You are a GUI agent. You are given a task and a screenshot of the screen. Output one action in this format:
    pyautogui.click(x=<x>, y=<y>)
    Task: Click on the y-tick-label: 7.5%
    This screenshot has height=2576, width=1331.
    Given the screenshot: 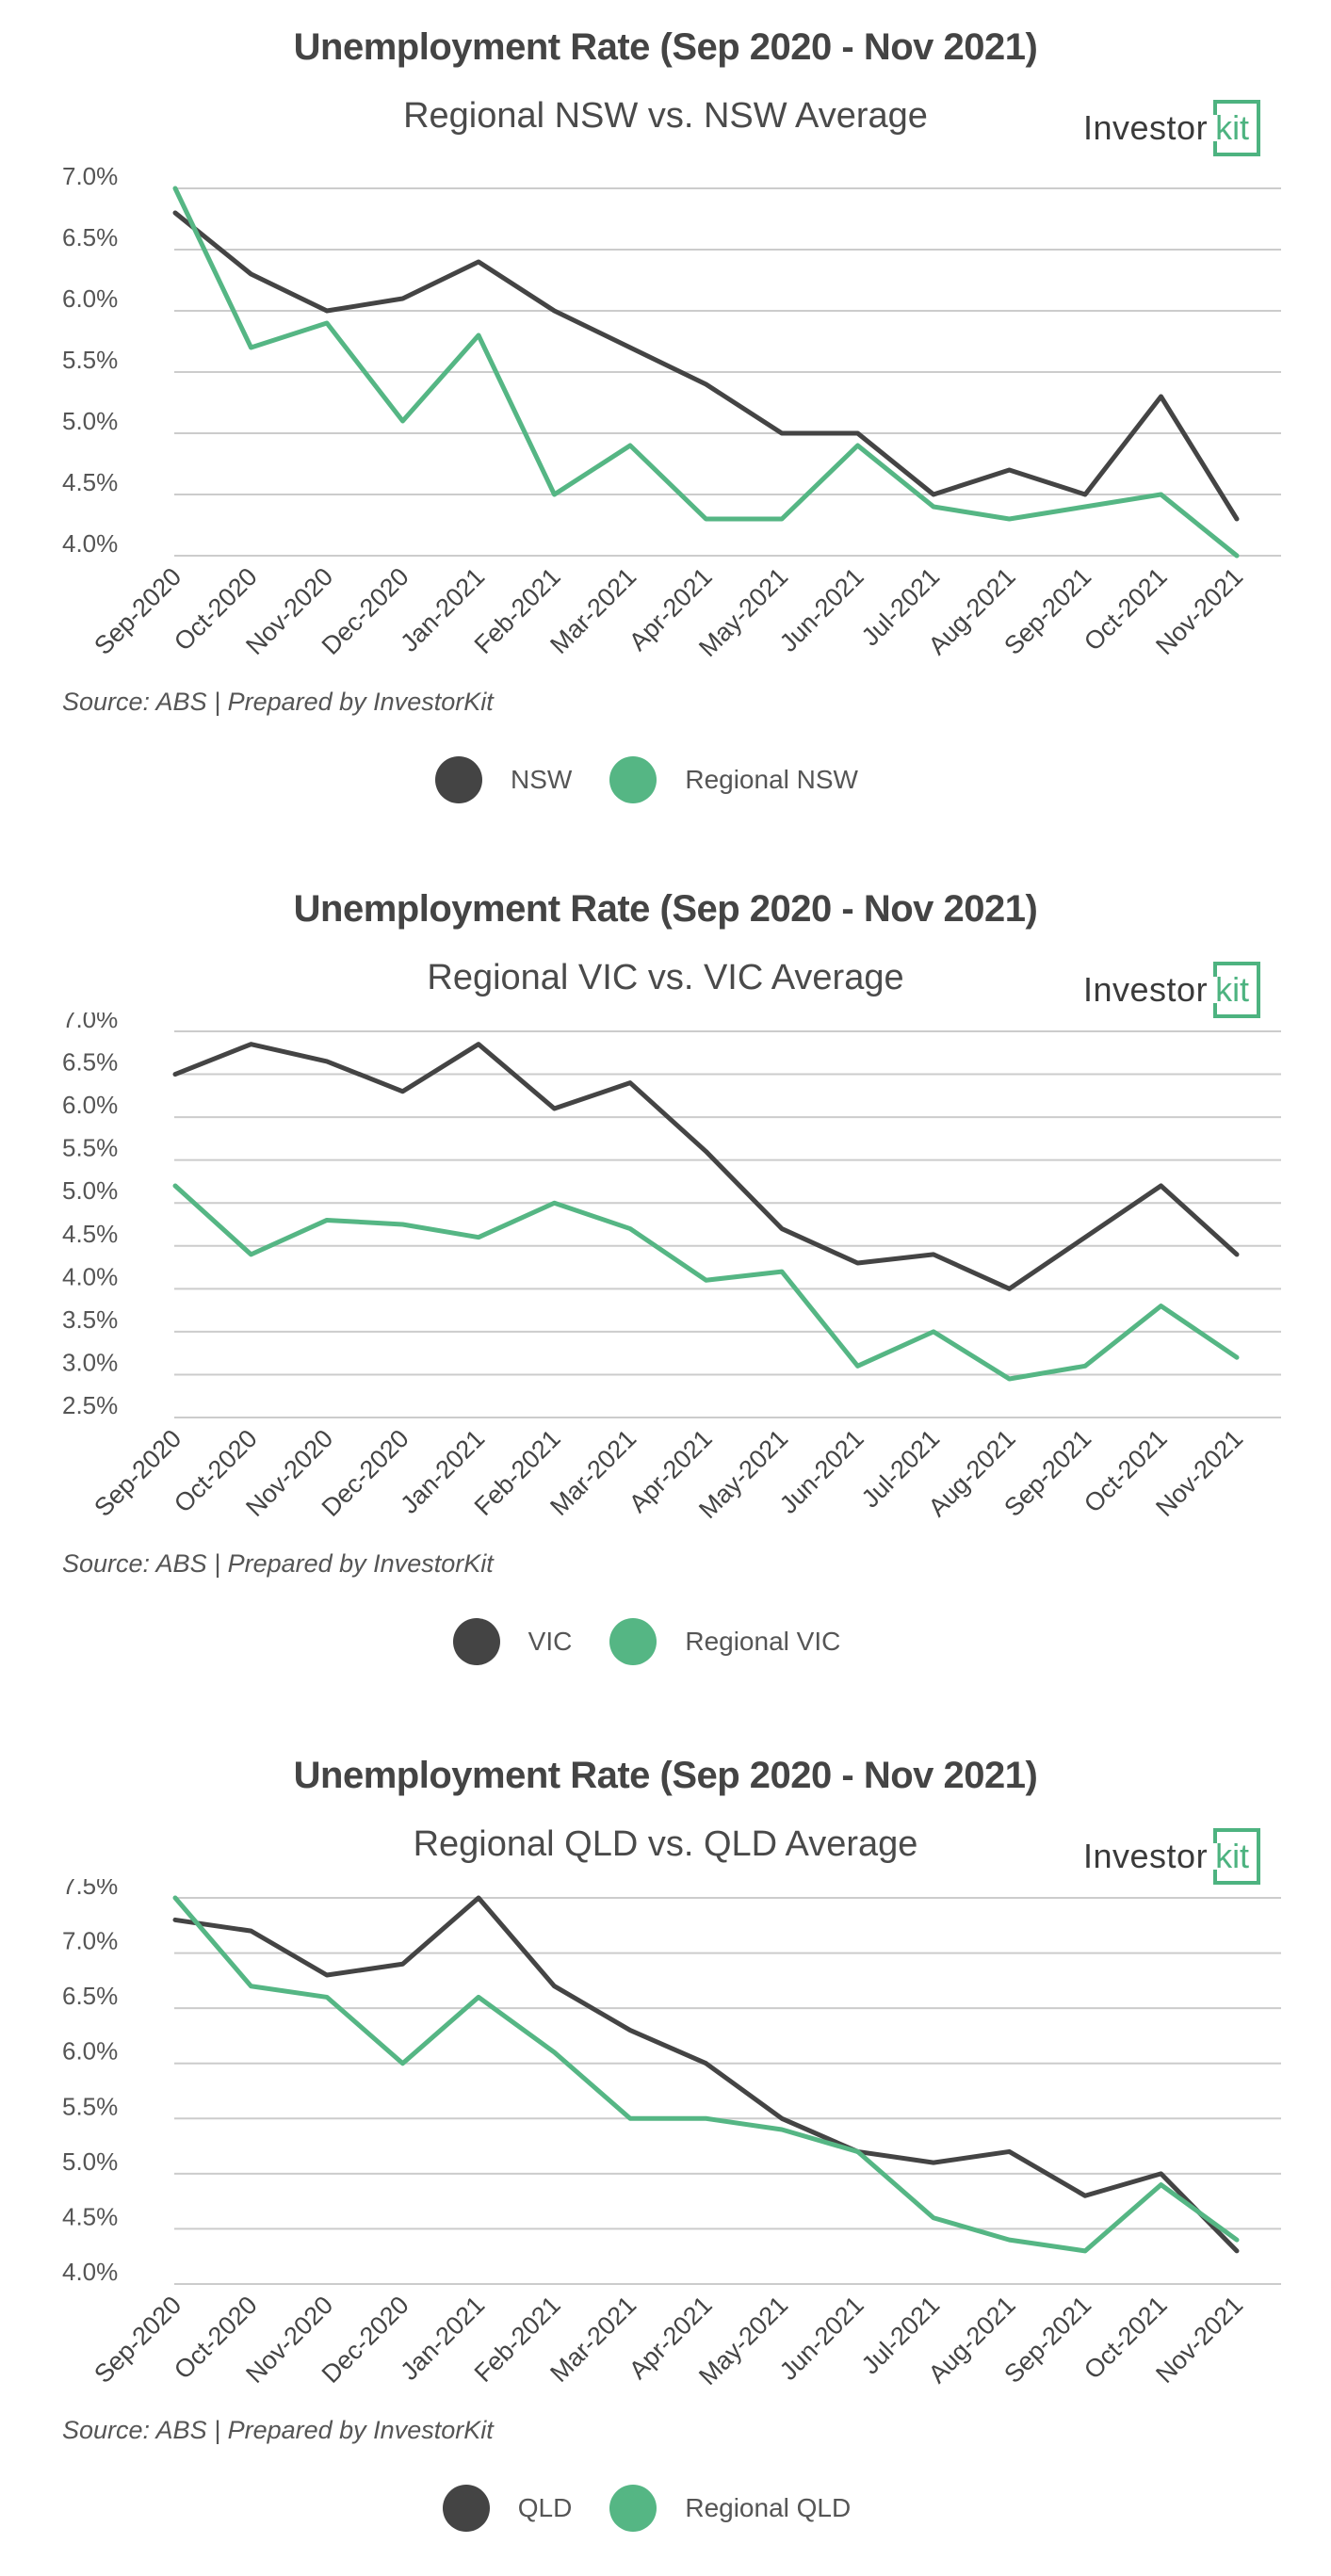 What is the action you would take?
    pyautogui.click(x=90, y=1889)
    